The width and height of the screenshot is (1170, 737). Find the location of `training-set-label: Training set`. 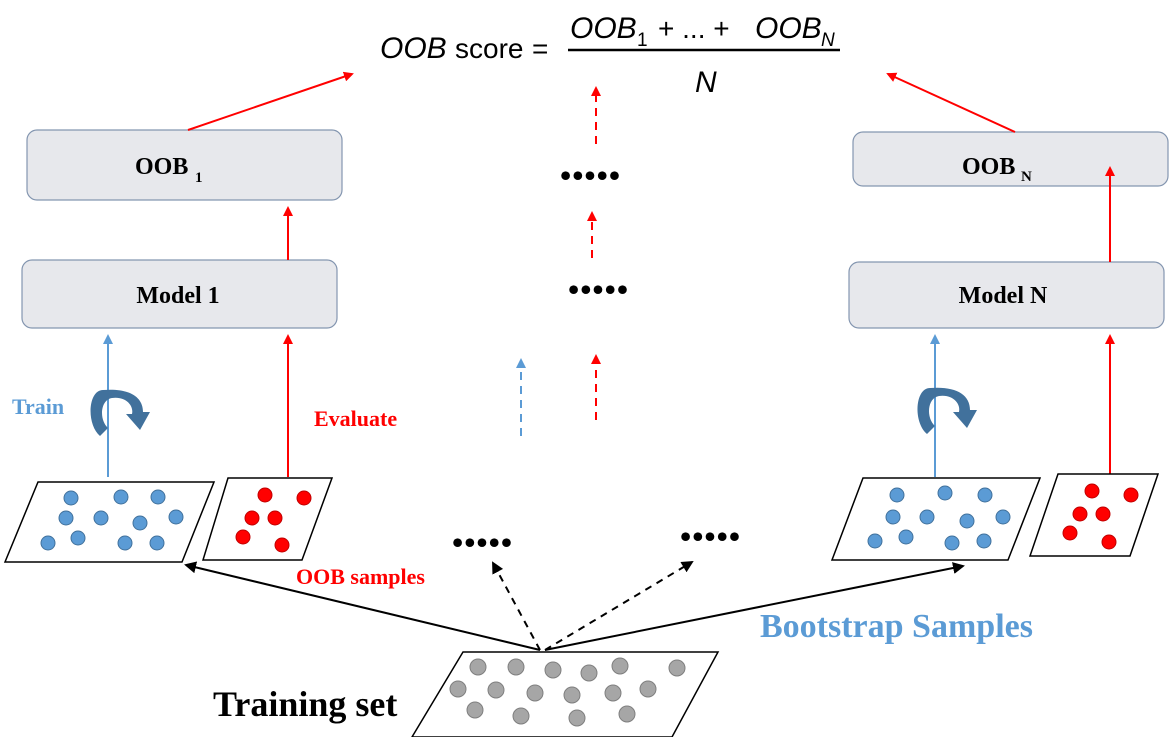

training-set-label: Training set is located at coordinates (305, 704).